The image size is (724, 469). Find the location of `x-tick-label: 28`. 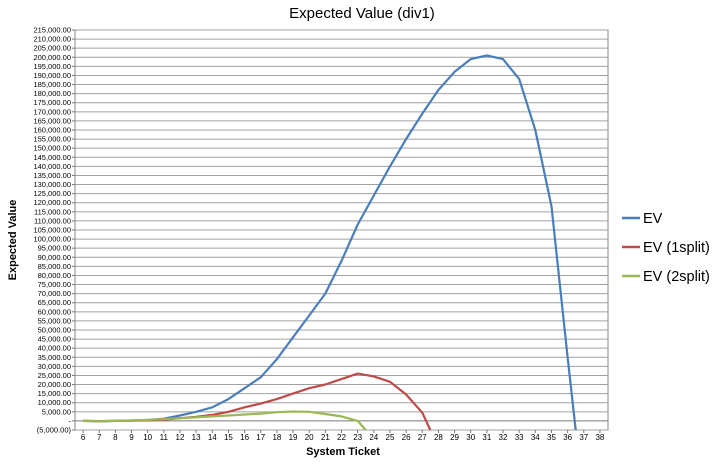

x-tick-label: 28 is located at coordinates (438, 437).